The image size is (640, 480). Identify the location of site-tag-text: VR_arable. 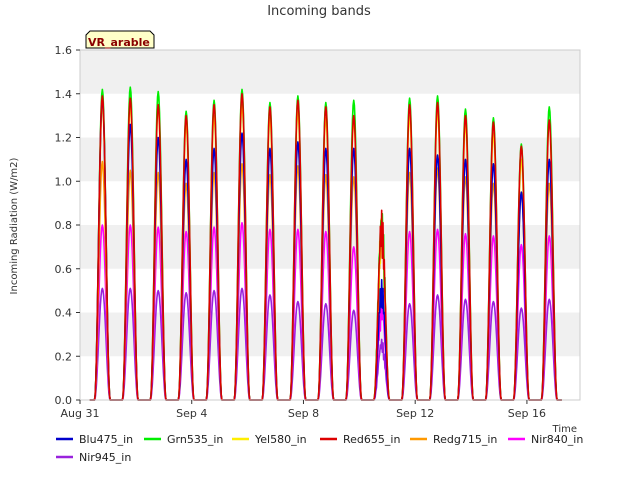
(119, 42).